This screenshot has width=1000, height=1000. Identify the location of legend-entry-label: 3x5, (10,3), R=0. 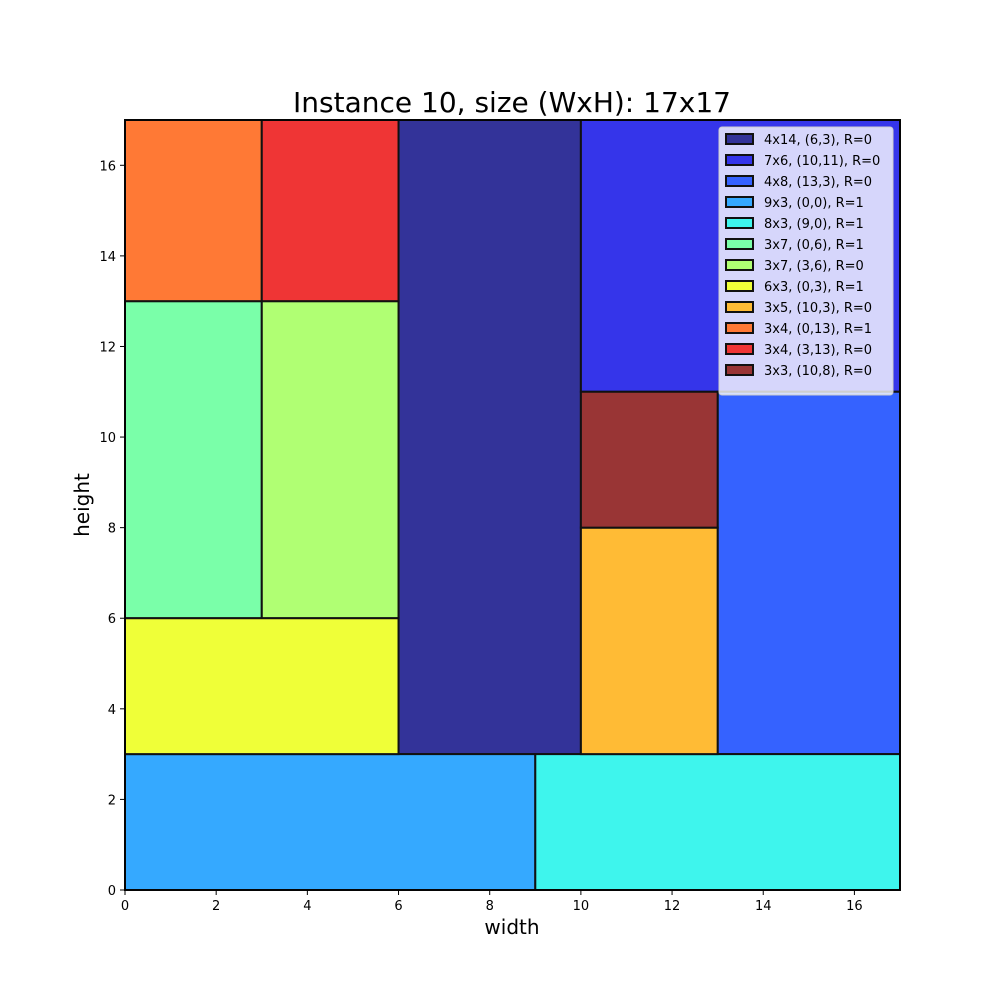
(818, 308).